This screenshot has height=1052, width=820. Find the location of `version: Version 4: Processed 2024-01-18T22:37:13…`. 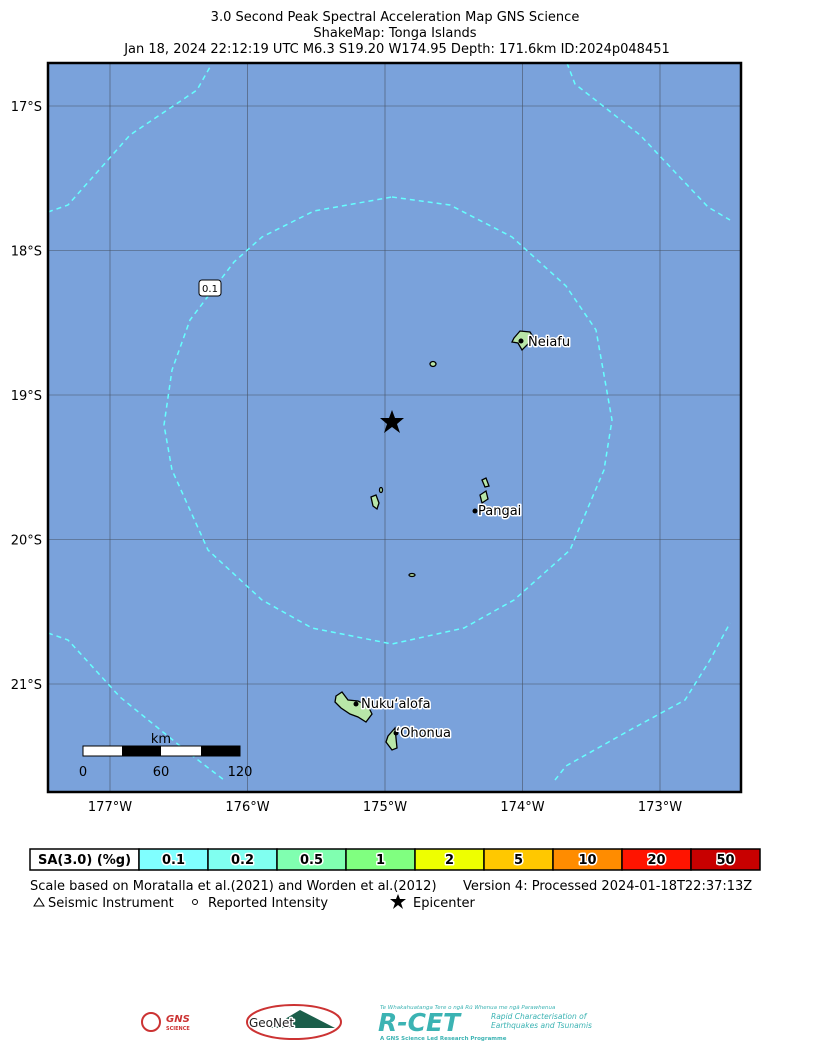

version: Version 4: Processed 2024-01-18T22:37:13… is located at coordinates (607, 886).